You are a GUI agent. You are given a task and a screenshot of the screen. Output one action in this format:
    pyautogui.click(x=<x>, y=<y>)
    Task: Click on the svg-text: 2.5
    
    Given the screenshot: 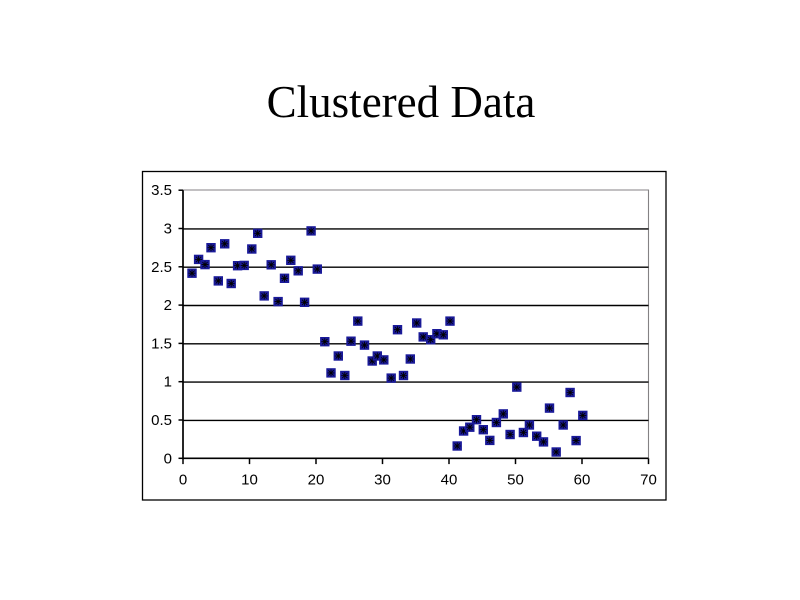 What is the action you would take?
    pyautogui.click(x=161, y=267)
    